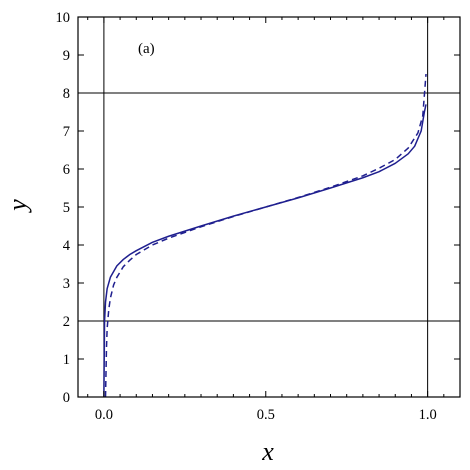 The width and height of the screenshot is (470, 470). Describe the element at coordinates (63, 18) in the screenshot. I see `y-tick-label: 10` at that location.